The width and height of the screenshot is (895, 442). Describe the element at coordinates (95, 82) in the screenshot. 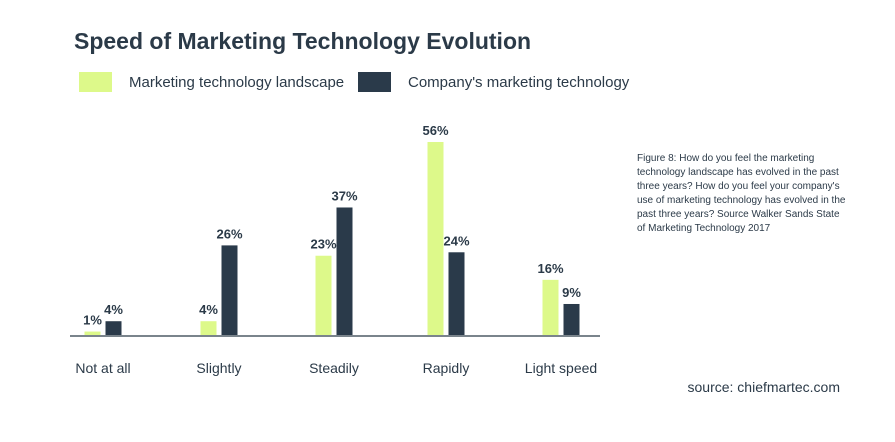

I see `legend-swatch-landscape` at that location.